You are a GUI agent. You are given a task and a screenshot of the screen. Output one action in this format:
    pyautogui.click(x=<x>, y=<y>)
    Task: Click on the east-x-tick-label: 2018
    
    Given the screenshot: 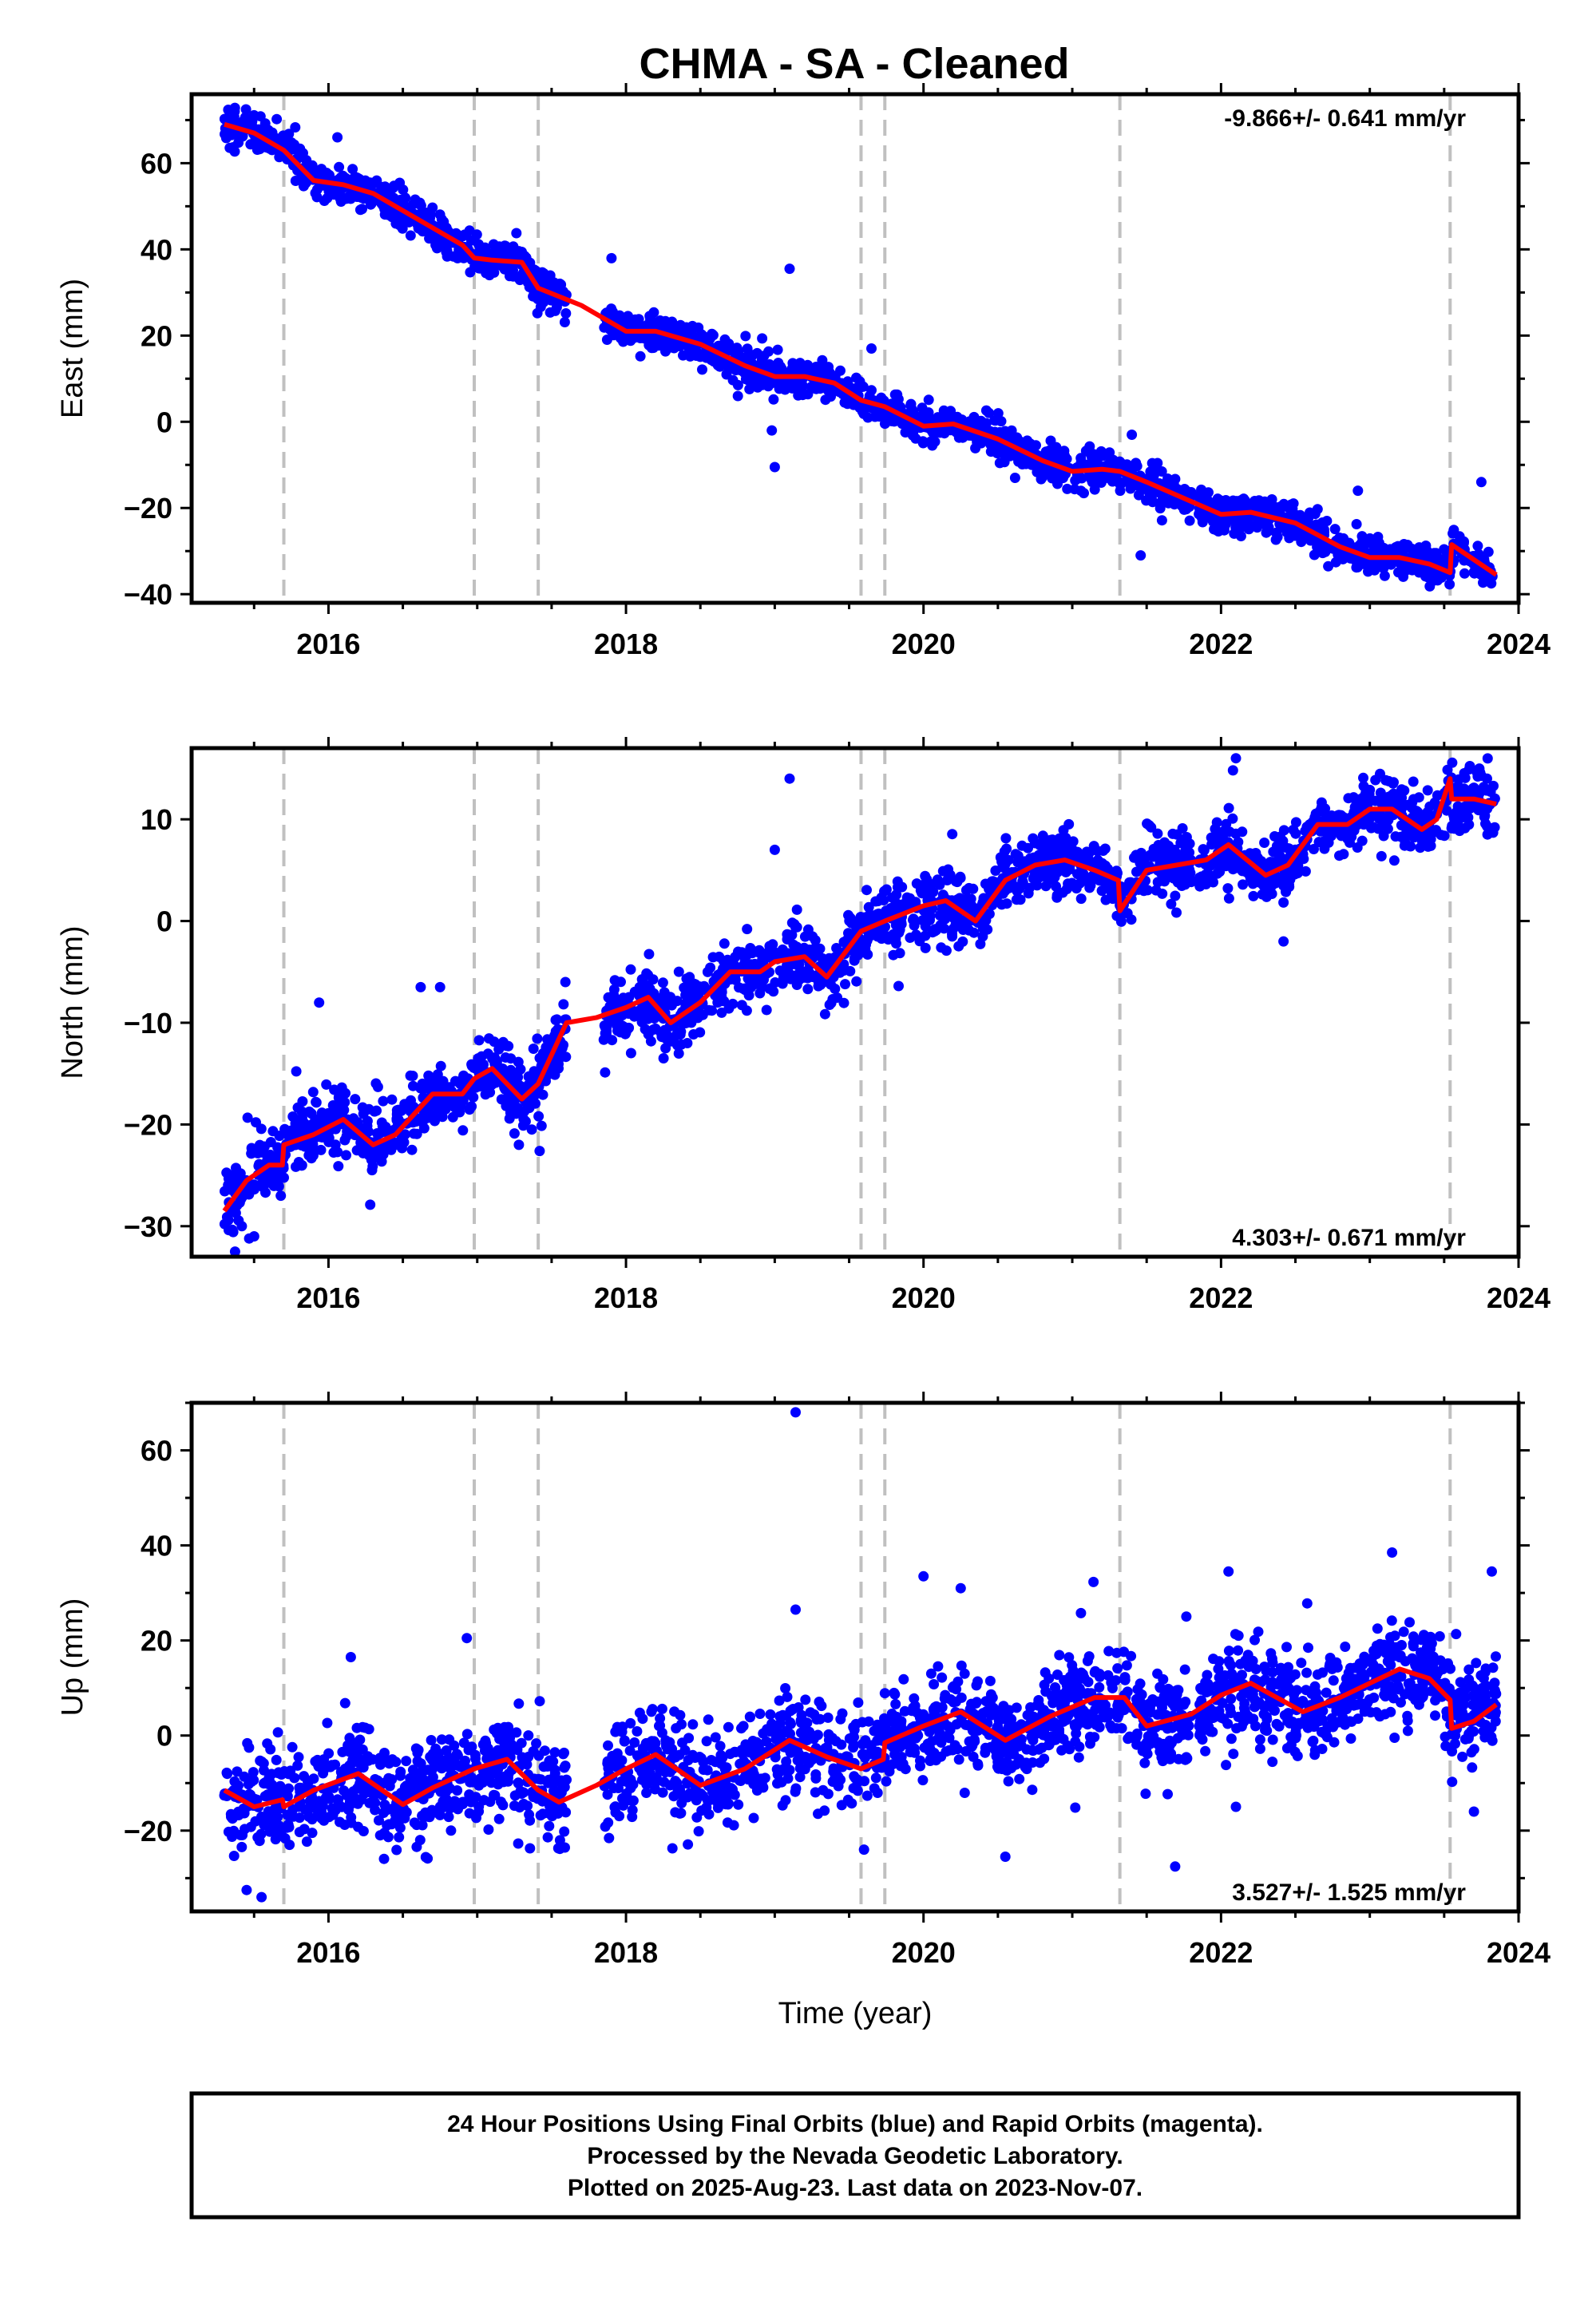 What is the action you would take?
    pyautogui.click(x=626, y=644)
    